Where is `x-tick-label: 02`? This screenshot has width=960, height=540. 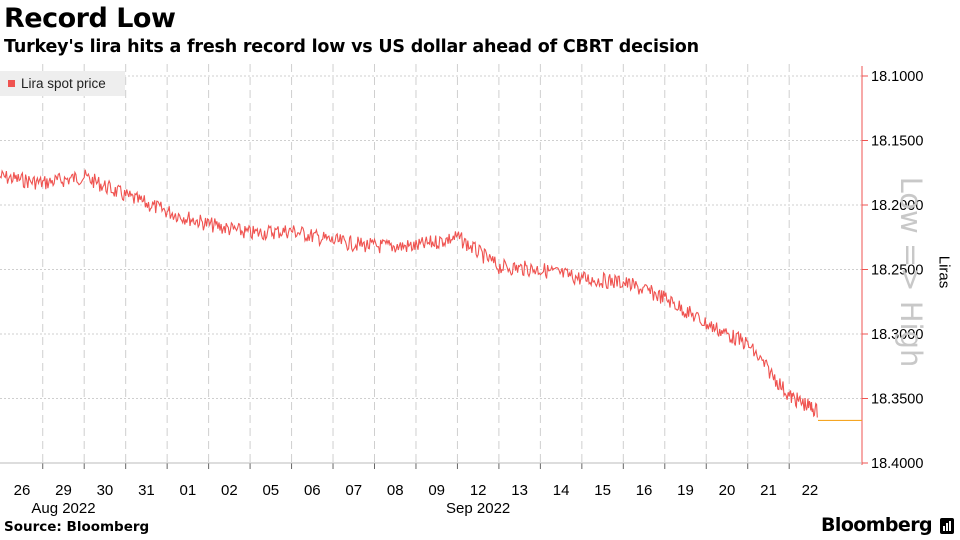
x-tick-label: 02 is located at coordinates (229, 490).